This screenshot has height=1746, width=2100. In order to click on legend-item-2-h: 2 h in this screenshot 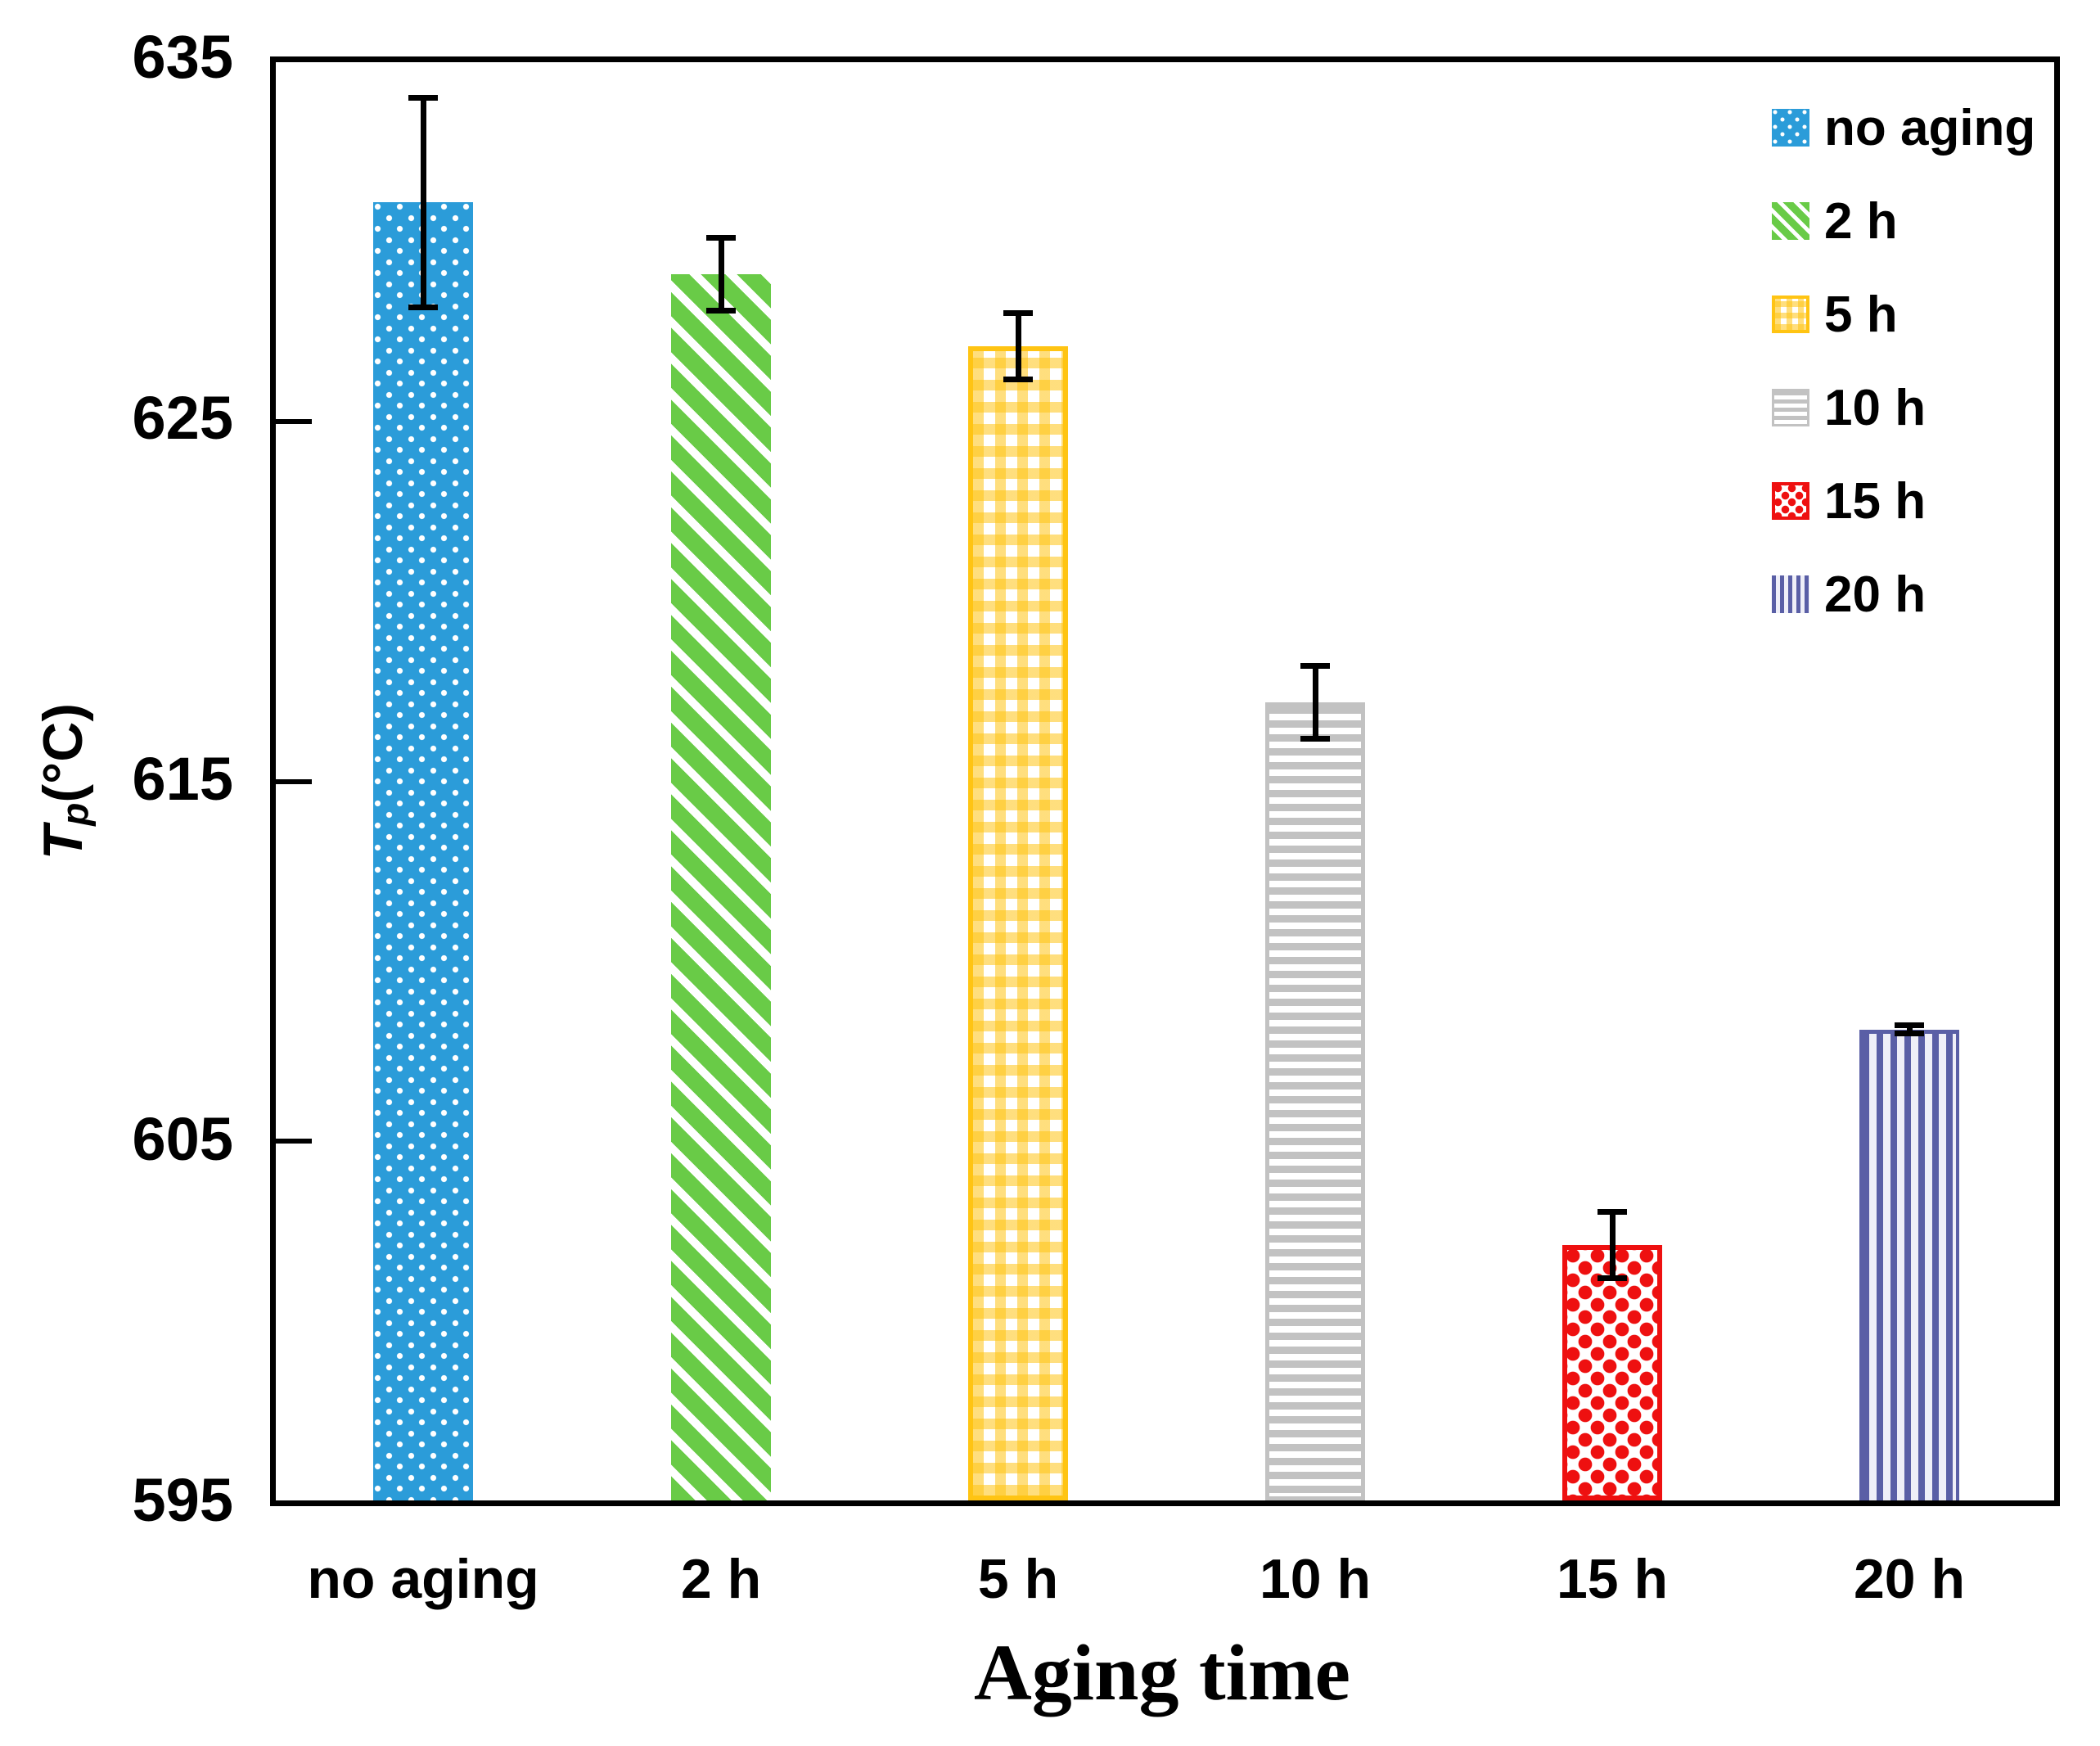, I will do `click(1904, 221)`.